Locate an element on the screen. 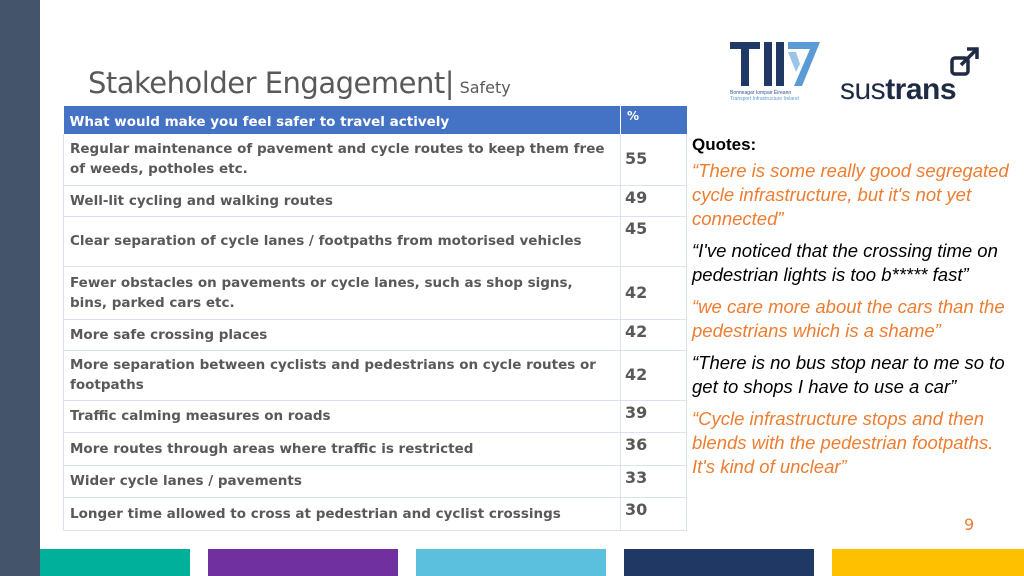 The image size is (1024, 576). bottom-color-bars is located at coordinates (532, 562).